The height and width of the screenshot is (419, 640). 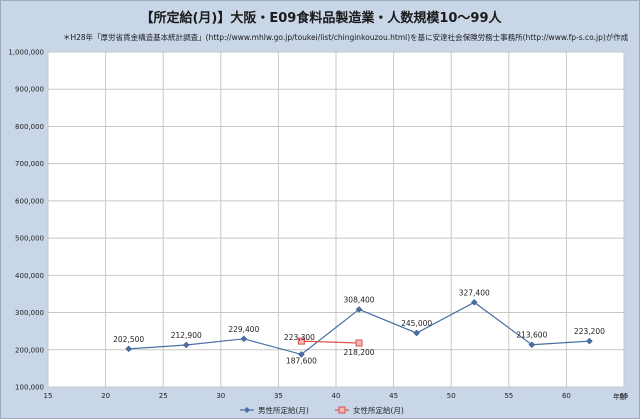 What do you see at coordinates (322, 410) in the screenshot?
I see `legend: 男性所定給(月) 女性所定給(月)` at bounding box center [322, 410].